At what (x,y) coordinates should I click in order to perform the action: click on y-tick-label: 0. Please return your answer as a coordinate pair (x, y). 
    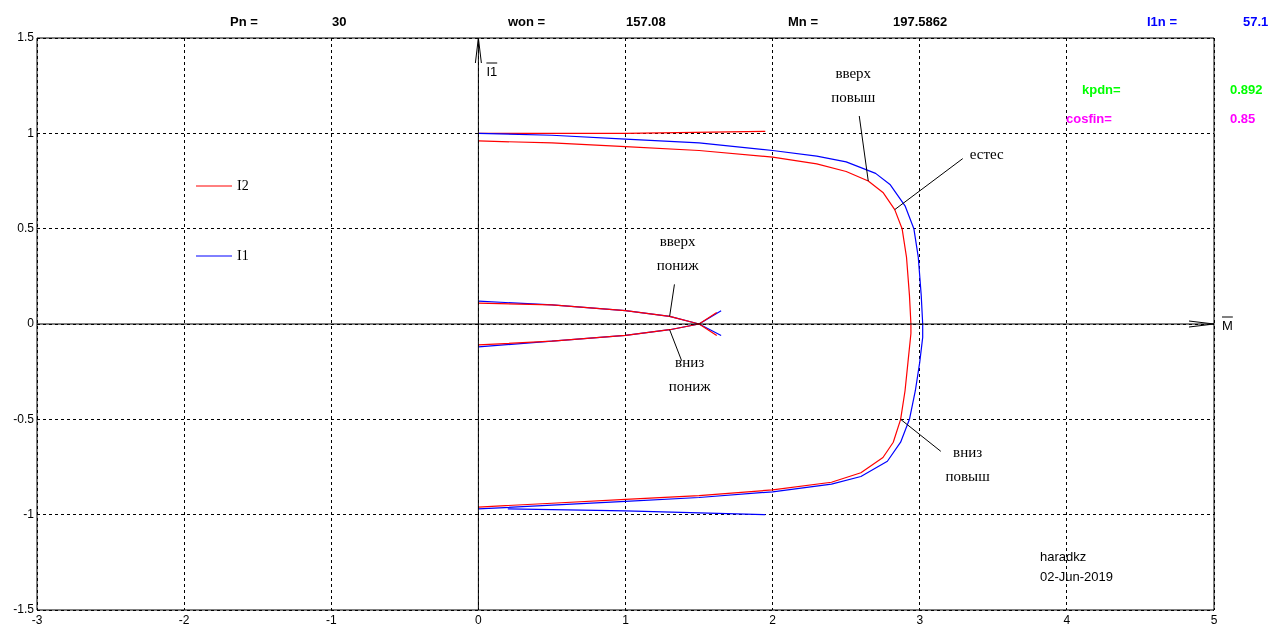
    Looking at the image, I should click on (31, 323).